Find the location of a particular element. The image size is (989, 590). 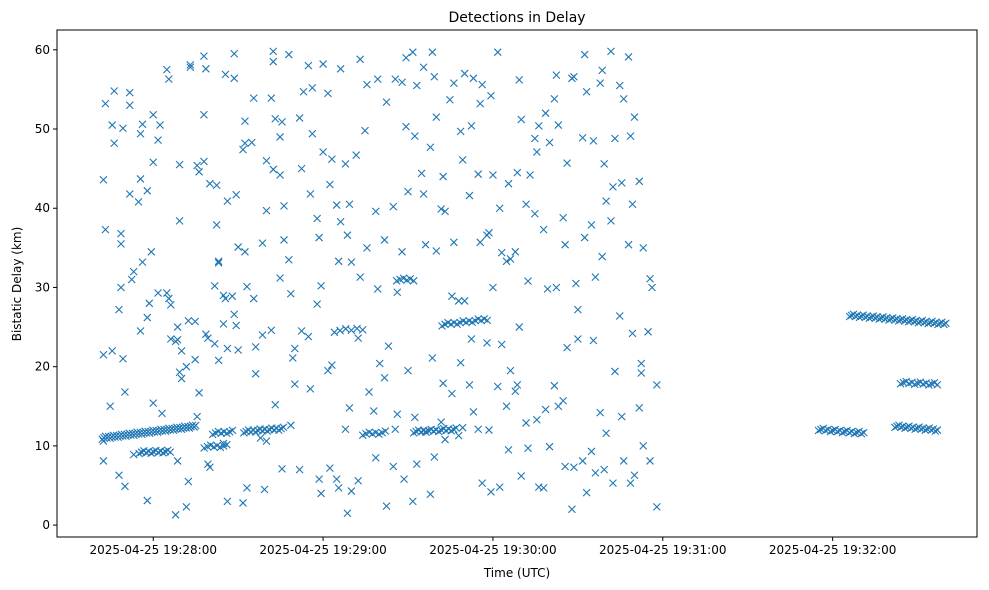

x-tick-label: 2025-04-25 19:30:00 is located at coordinates (492, 550).